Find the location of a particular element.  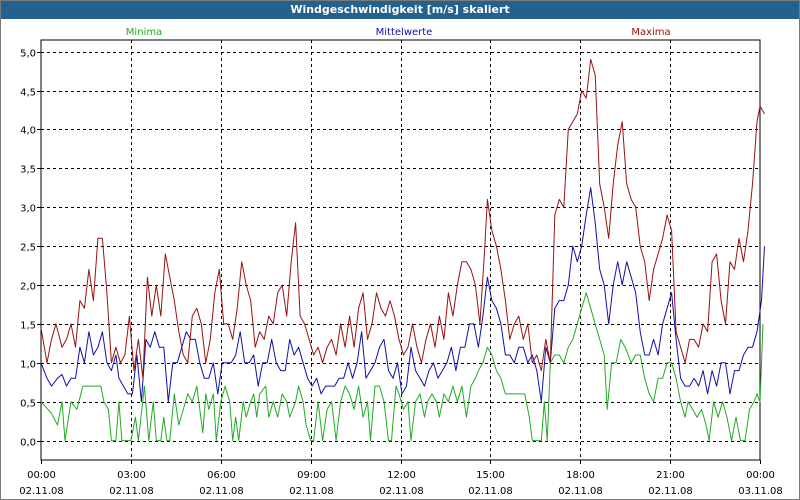

x-tick-time: 18:00 is located at coordinates (580, 475).